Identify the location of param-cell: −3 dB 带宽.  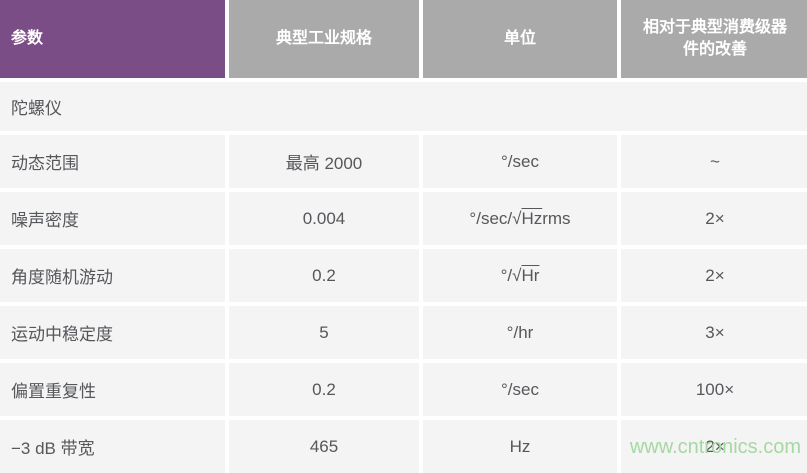
(112, 446).